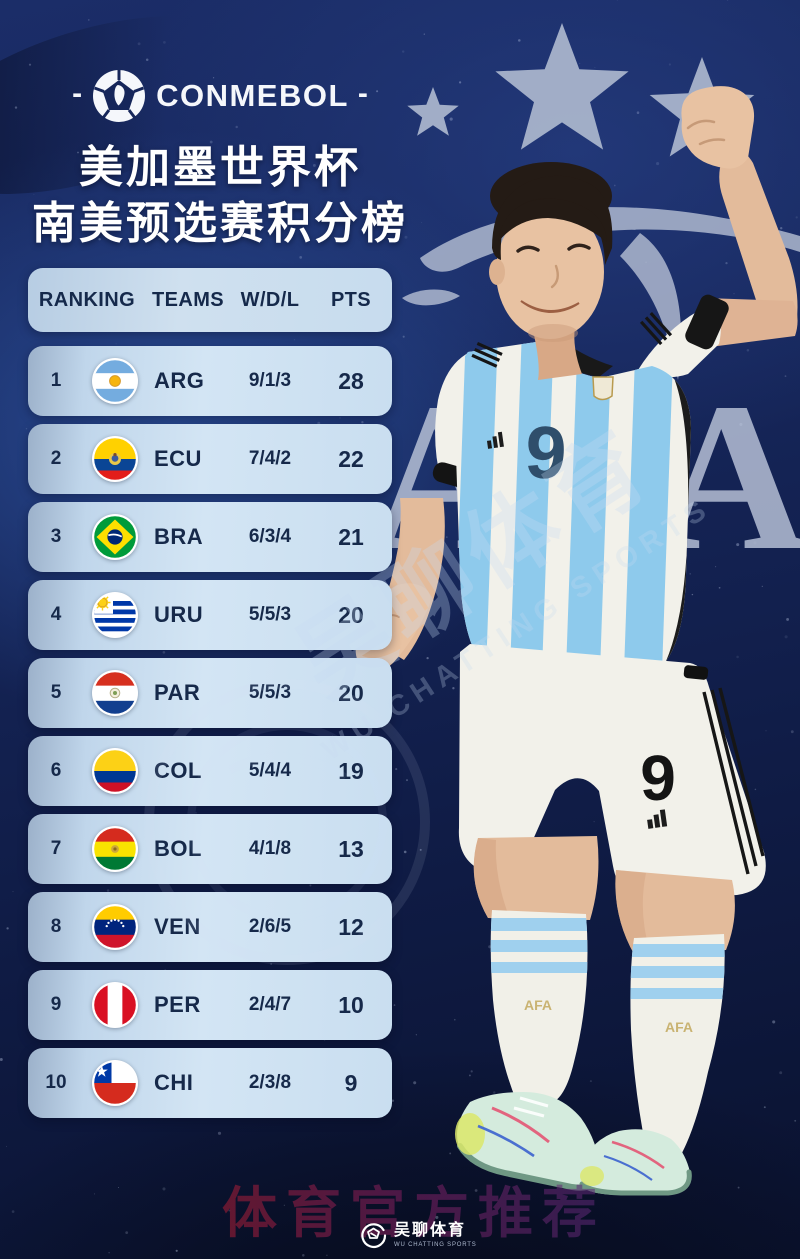  What do you see at coordinates (351, 926) in the screenshot?
I see `pts-cell: 12` at bounding box center [351, 926].